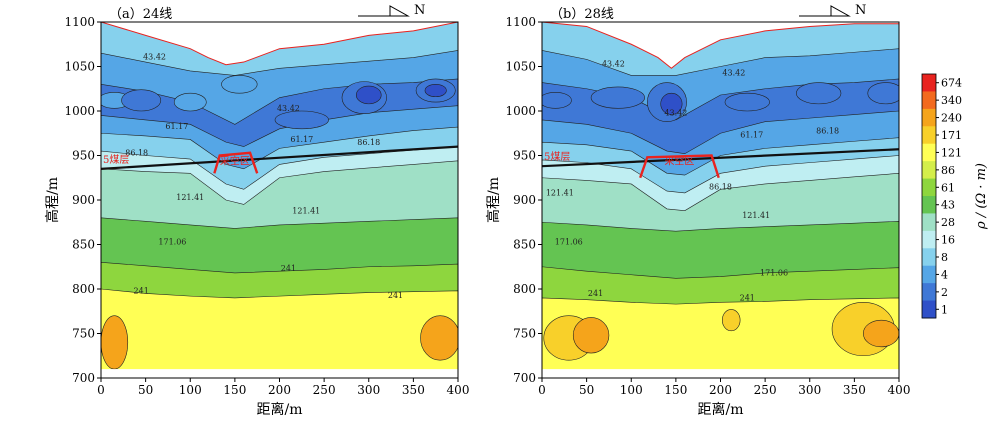  Describe the element at coordinates (854, 390) in the screenshot. I see `x-tick-label: 350` at that location.